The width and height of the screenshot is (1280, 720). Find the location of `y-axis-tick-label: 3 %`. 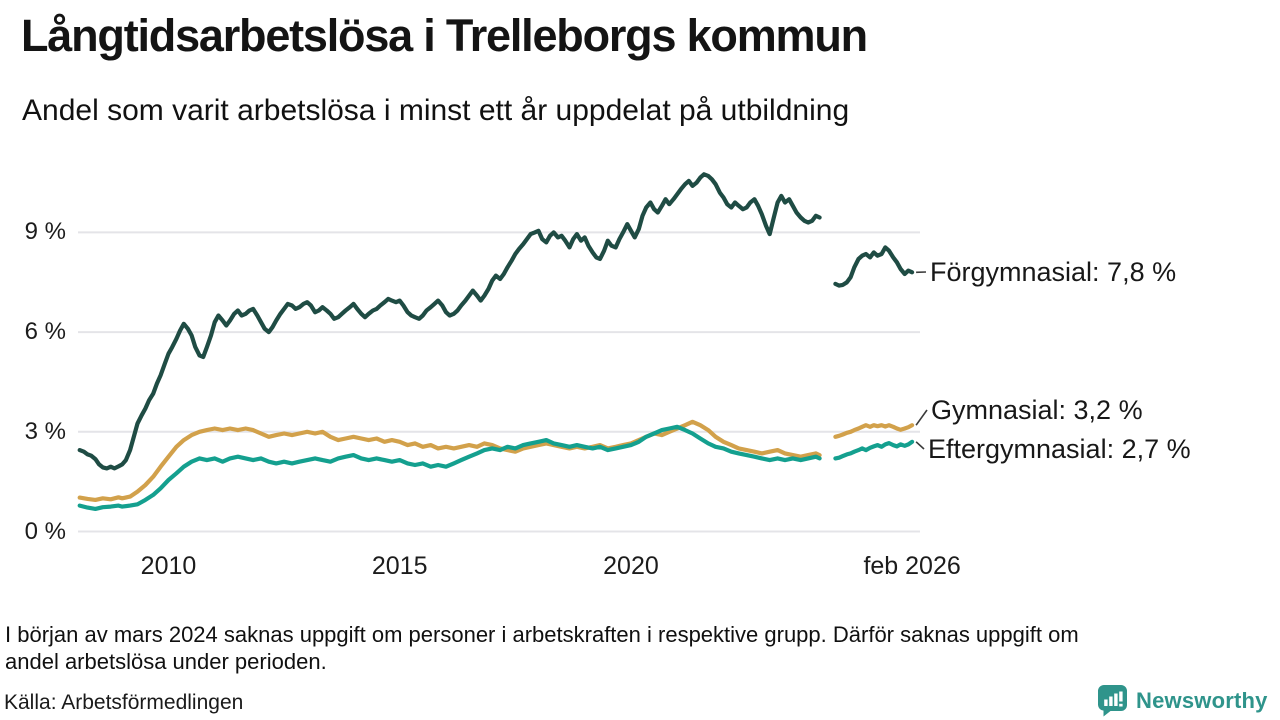

y-axis-tick-label: 3 % is located at coordinates (45, 431).